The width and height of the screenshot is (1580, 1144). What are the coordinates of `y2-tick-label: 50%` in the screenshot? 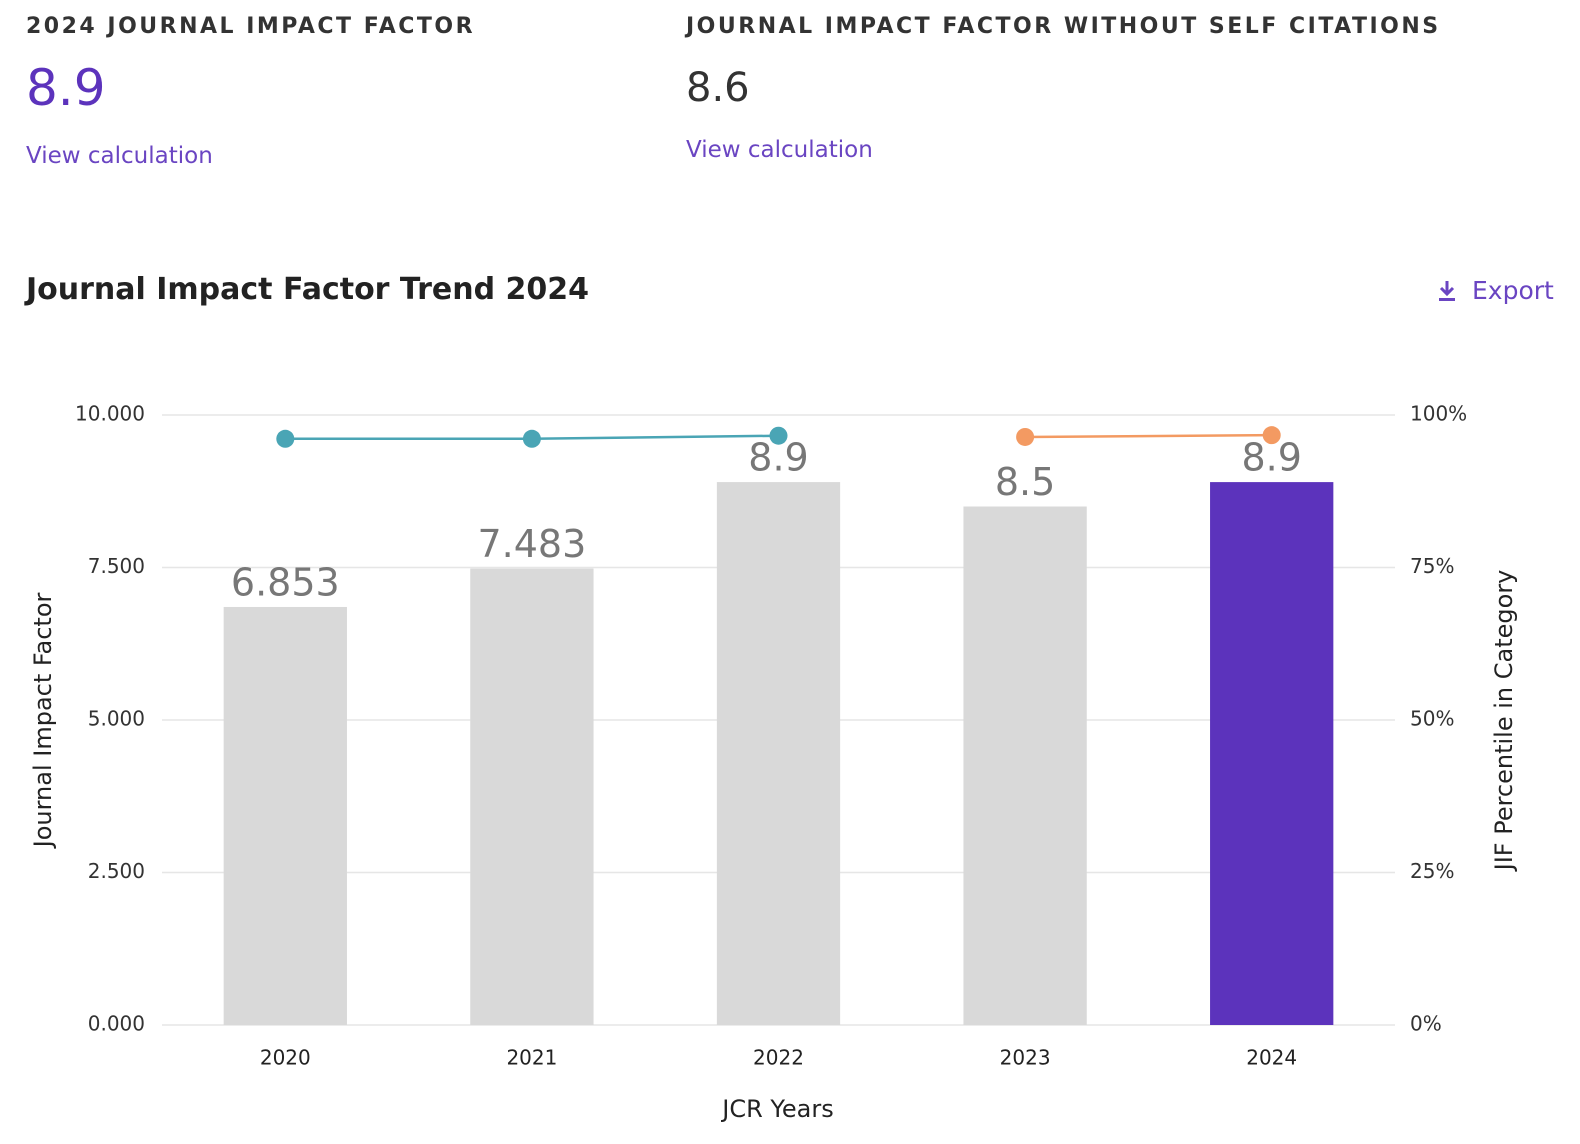 It's located at (1432, 719).